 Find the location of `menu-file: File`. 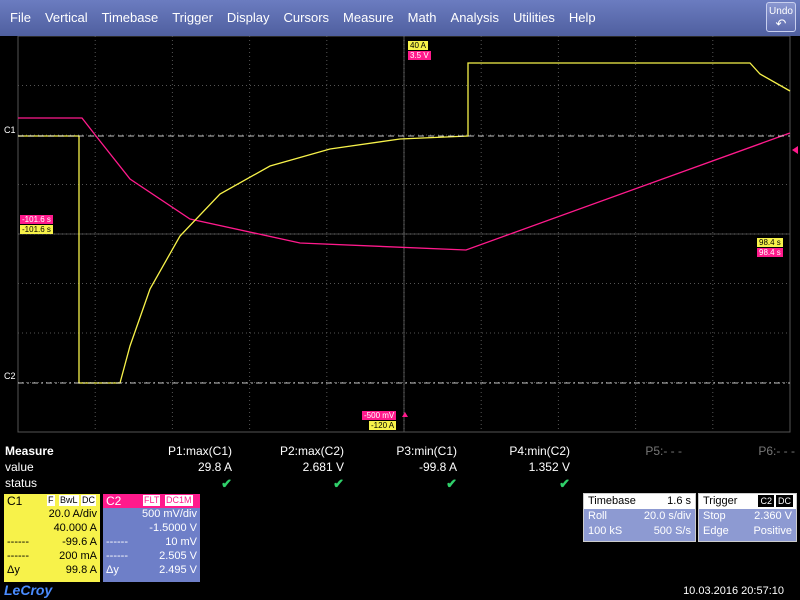

menu-file: File is located at coordinates (20, 17).